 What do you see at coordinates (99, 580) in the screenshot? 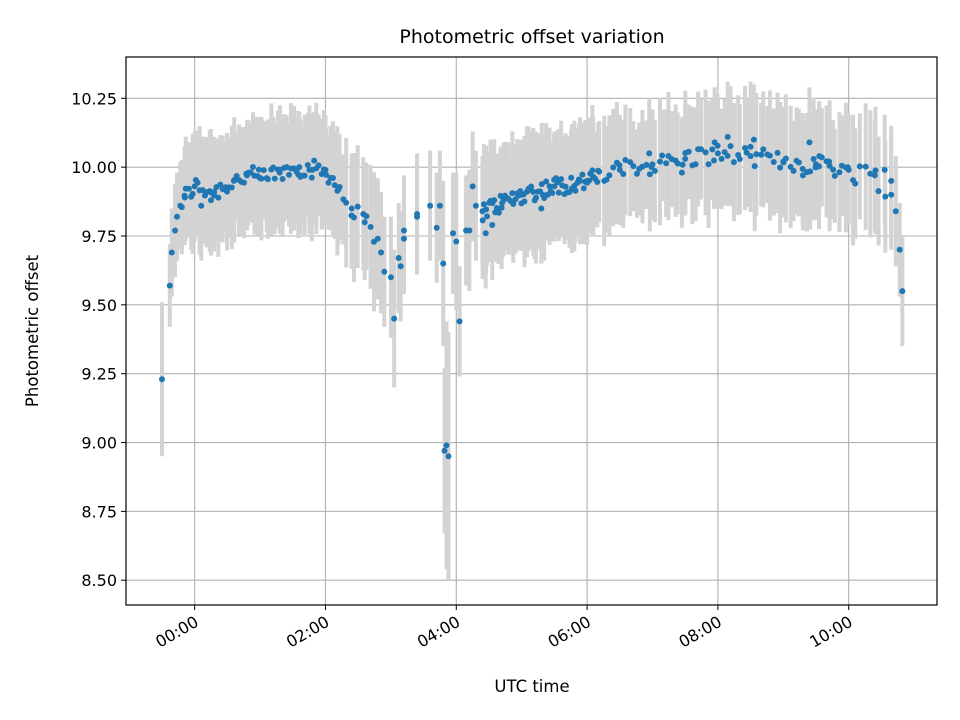
I see `y-tick-label: 8.50` at bounding box center [99, 580].